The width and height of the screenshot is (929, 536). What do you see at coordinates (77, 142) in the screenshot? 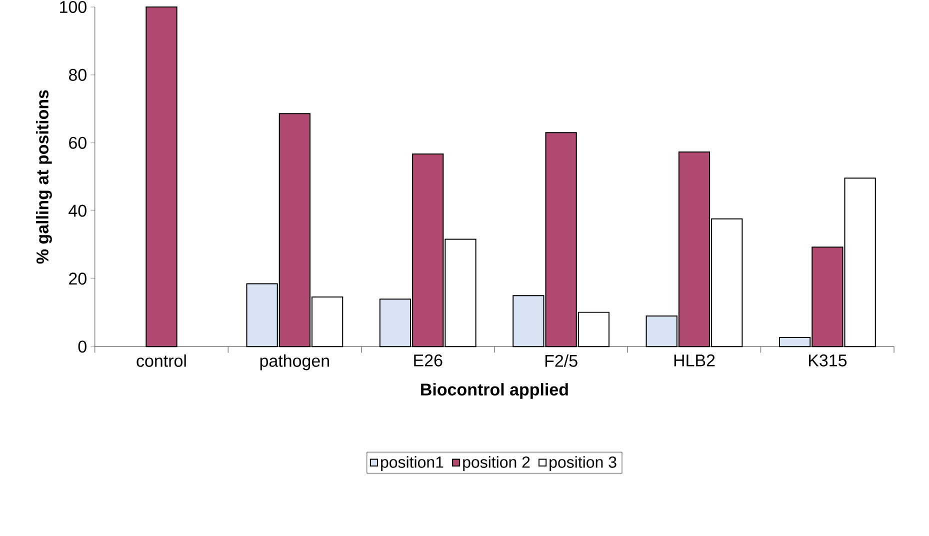
I see `y-tick-label: 60` at bounding box center [77, 142].